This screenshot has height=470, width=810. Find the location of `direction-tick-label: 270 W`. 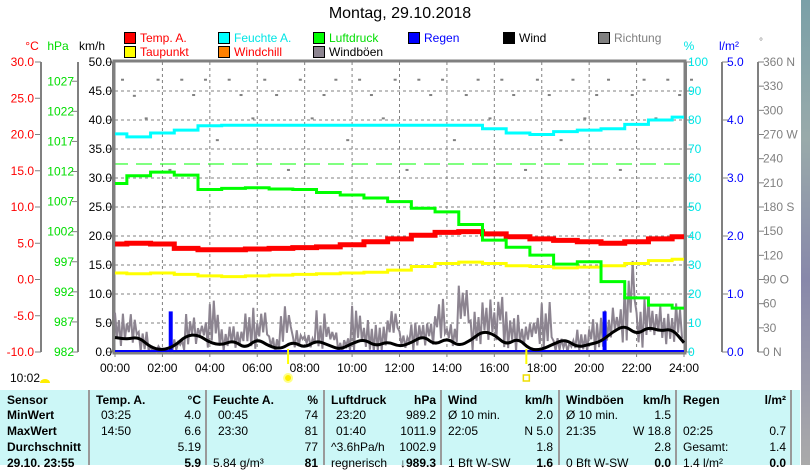

direction-tick-label: 270 W is located at coordinates (780, 135).